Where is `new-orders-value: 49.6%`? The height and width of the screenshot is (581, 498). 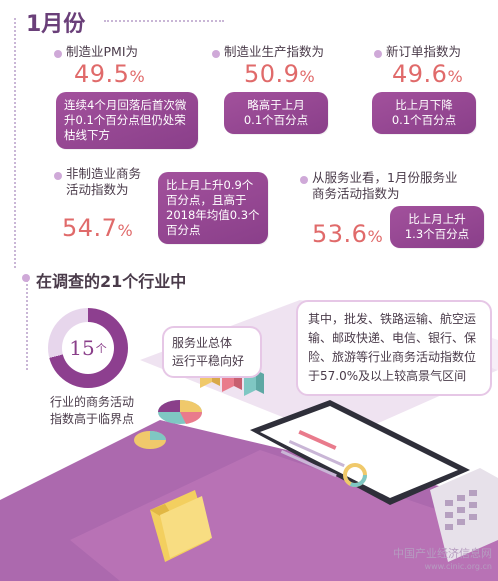 new-orders-value: 49.6% is located at coordinates (428, 74).